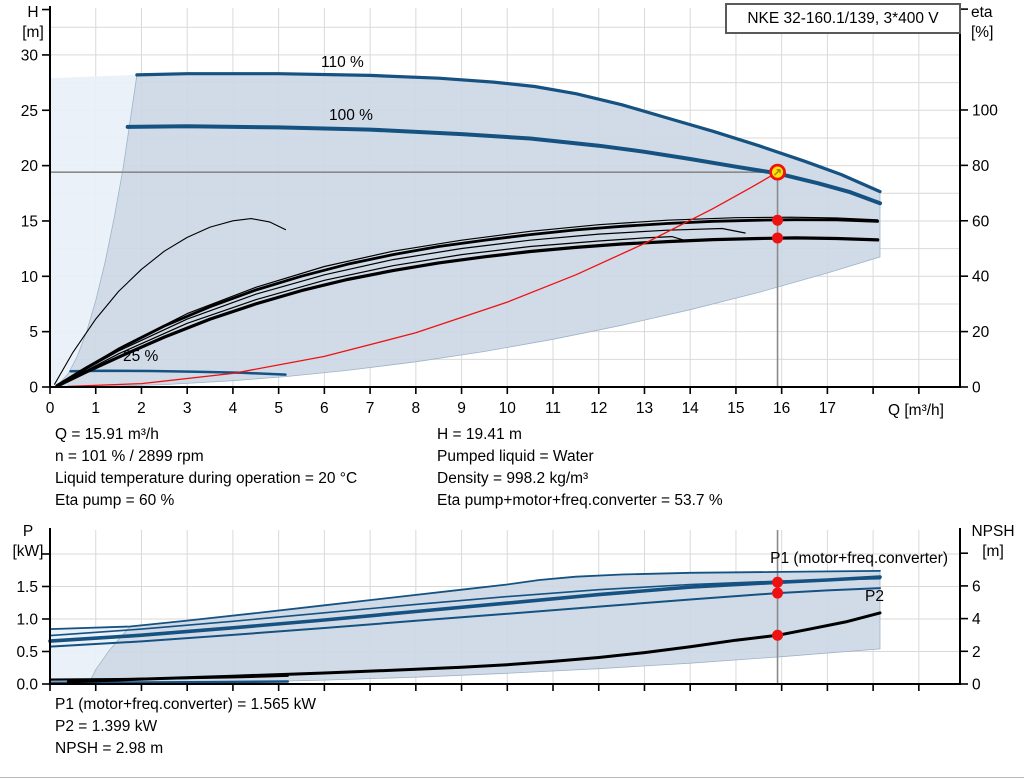 This screenshot has width=1024, height=781. What do you see at coordinates (778, 582) in the screenshot?
I see `p1-point` at bounding box center [778, 582].